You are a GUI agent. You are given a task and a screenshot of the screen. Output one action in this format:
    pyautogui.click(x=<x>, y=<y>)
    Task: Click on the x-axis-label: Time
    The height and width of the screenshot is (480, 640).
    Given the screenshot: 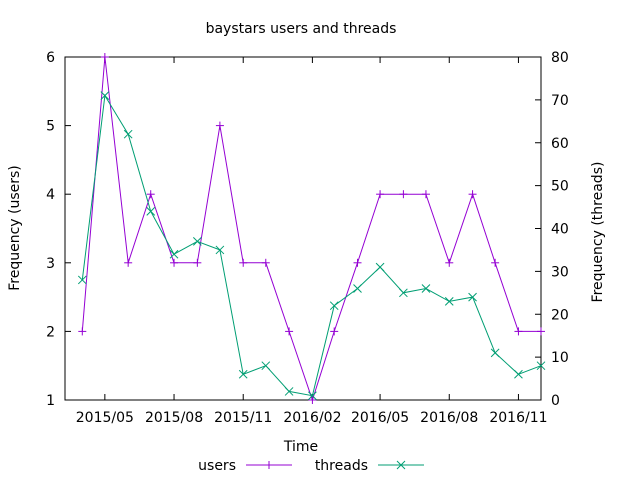 What is the action you would take?
    pyautogui.click(x=300, y=447)
    